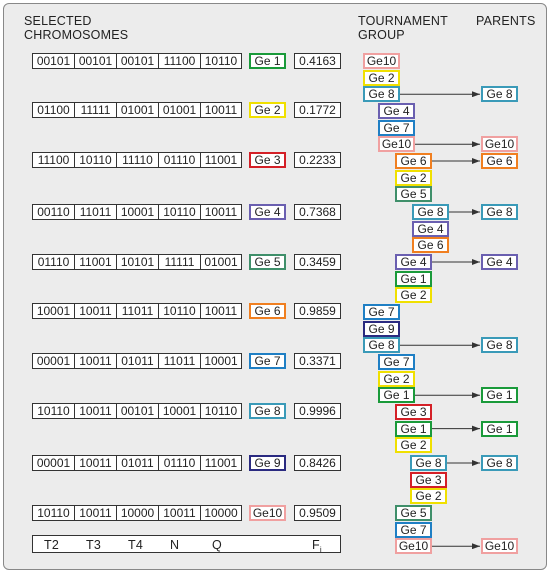 The width and height of the screenshot is (550, 573). Describe the element at coordinates (93, 545) in the screenshot. I see `footer-column: T3` at that location.